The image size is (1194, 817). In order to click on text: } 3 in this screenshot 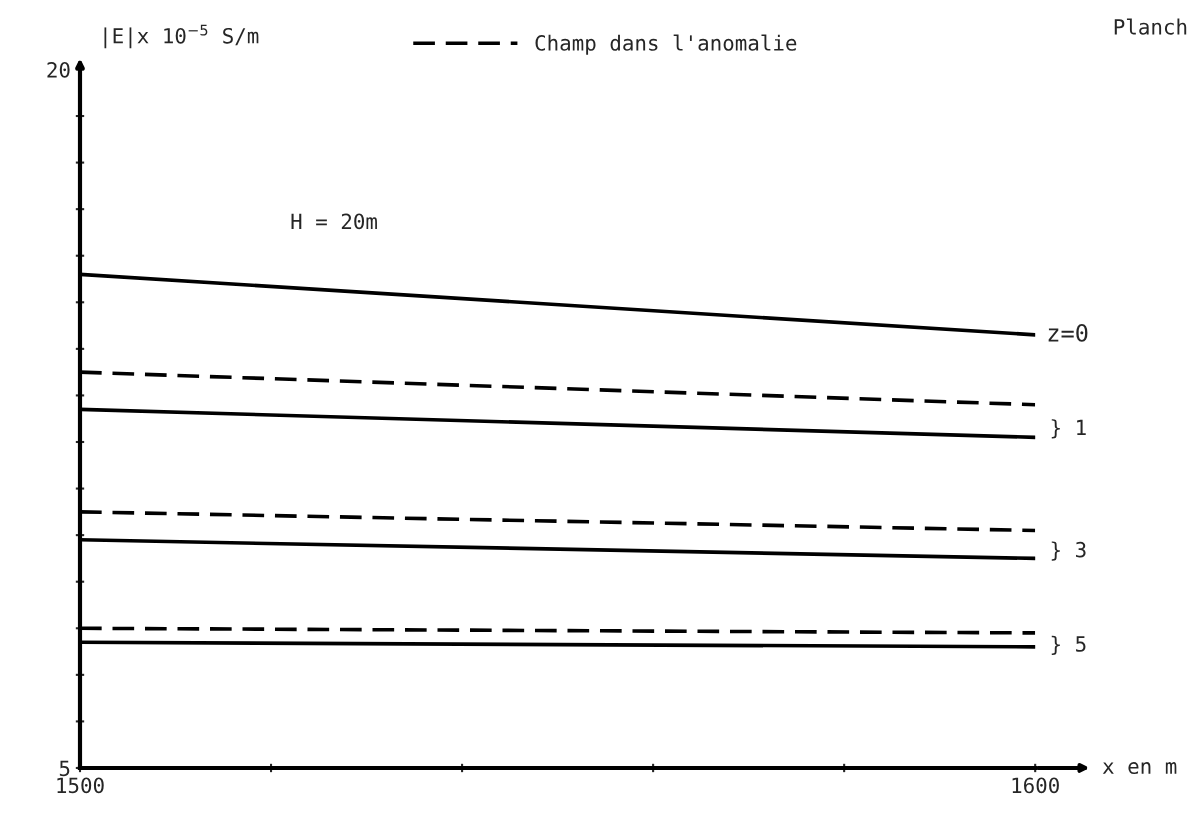, I will do `click(1068, 551)`.